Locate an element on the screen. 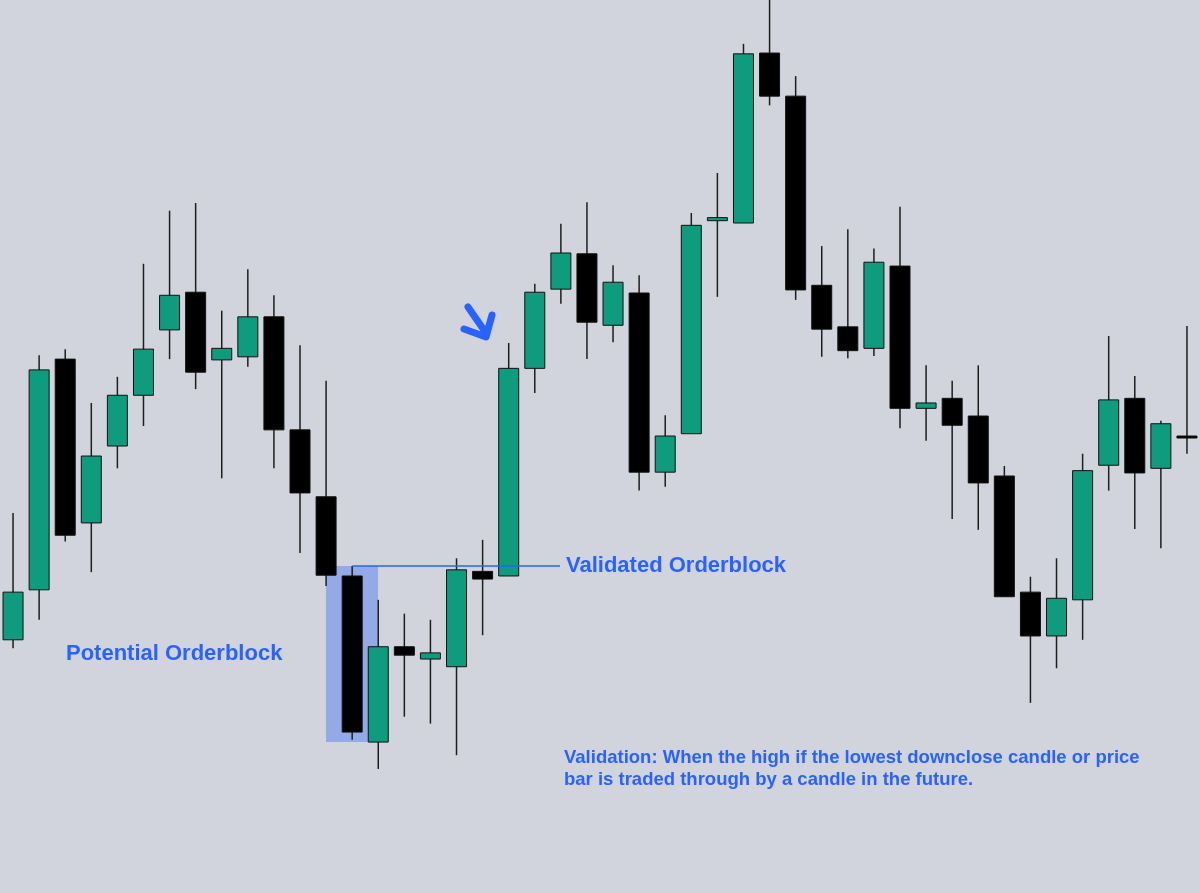 This screenshot has width=1200, height=893. annotation: Validation: When the high if the lowest downclose candle or price bar is traded through by a candle in the future. is located at coordinates (852, 768).